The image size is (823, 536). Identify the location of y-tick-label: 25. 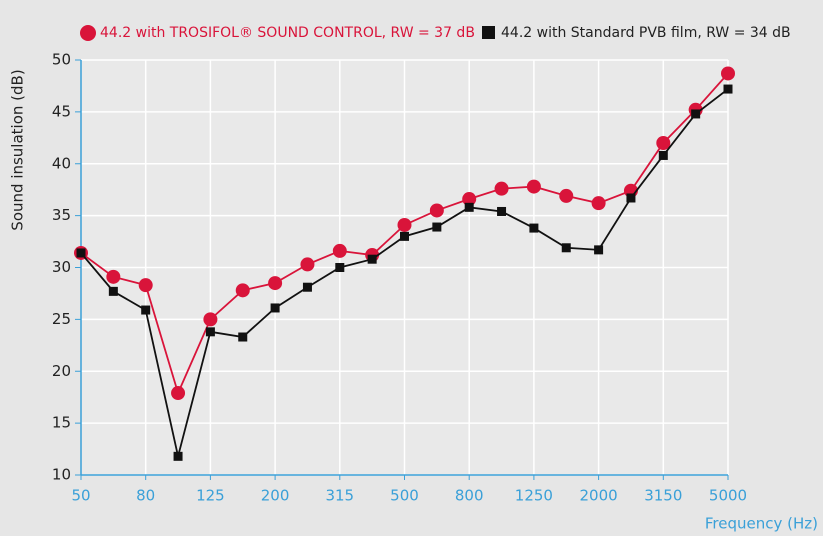
(61, 319).